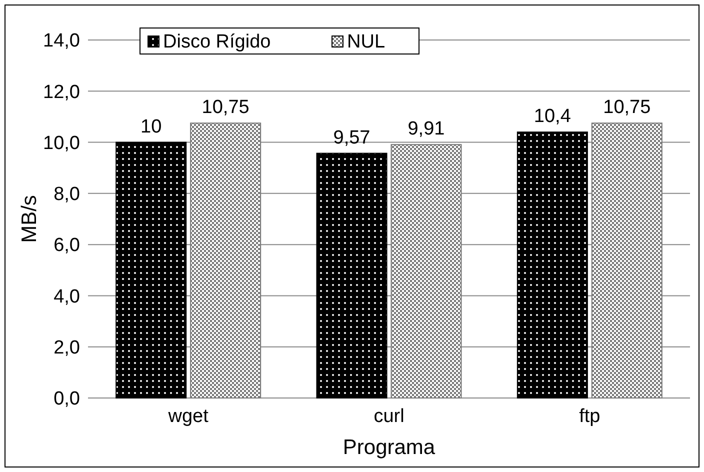 Image resolution: width=704 pixels, height=472 pixels. Describe the element at coordinates (389, 416) in the screenshot. I see `x-tick-label: curl` at that location.